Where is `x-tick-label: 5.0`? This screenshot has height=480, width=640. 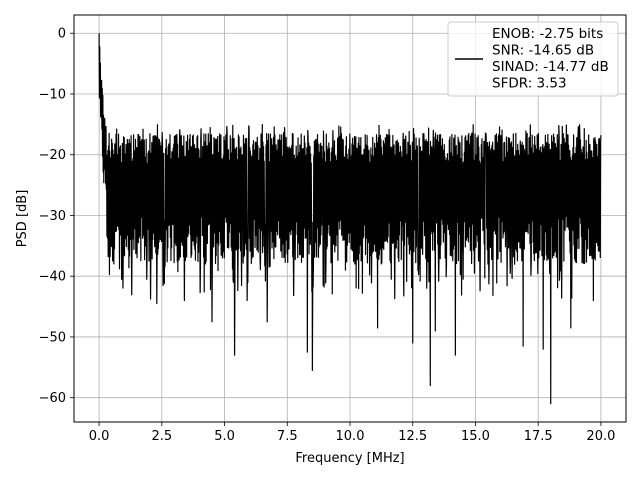
x-tick-label: 5.0 is located at coordinates (224, 436).